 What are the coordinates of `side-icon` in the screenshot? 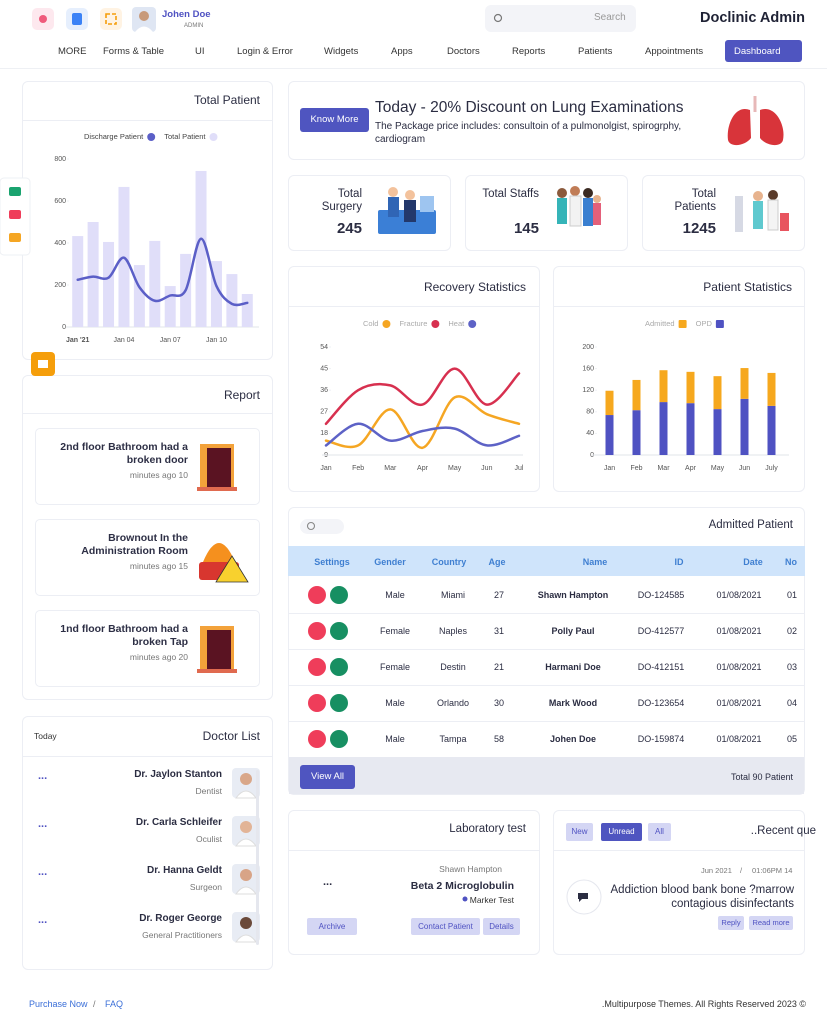 It's located at (15, 214).